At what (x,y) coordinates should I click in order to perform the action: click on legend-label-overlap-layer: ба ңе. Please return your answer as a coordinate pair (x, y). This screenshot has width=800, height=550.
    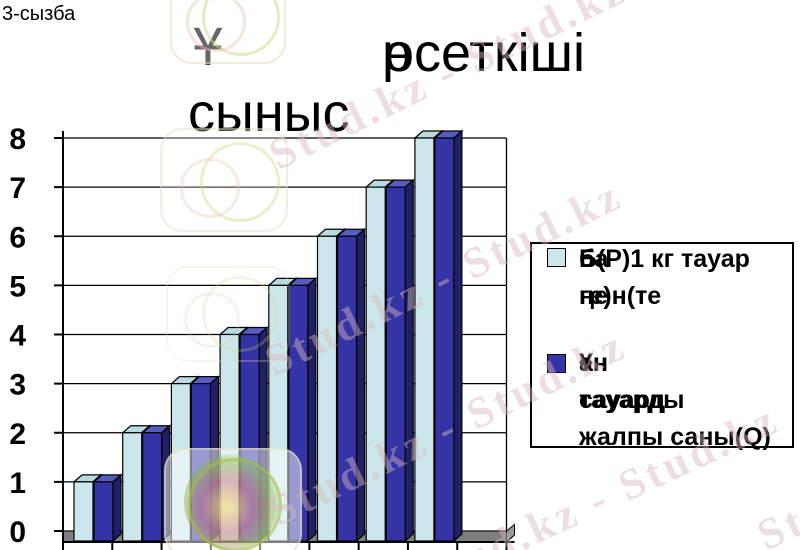
    Looking at the image, I should click on (594, 277).